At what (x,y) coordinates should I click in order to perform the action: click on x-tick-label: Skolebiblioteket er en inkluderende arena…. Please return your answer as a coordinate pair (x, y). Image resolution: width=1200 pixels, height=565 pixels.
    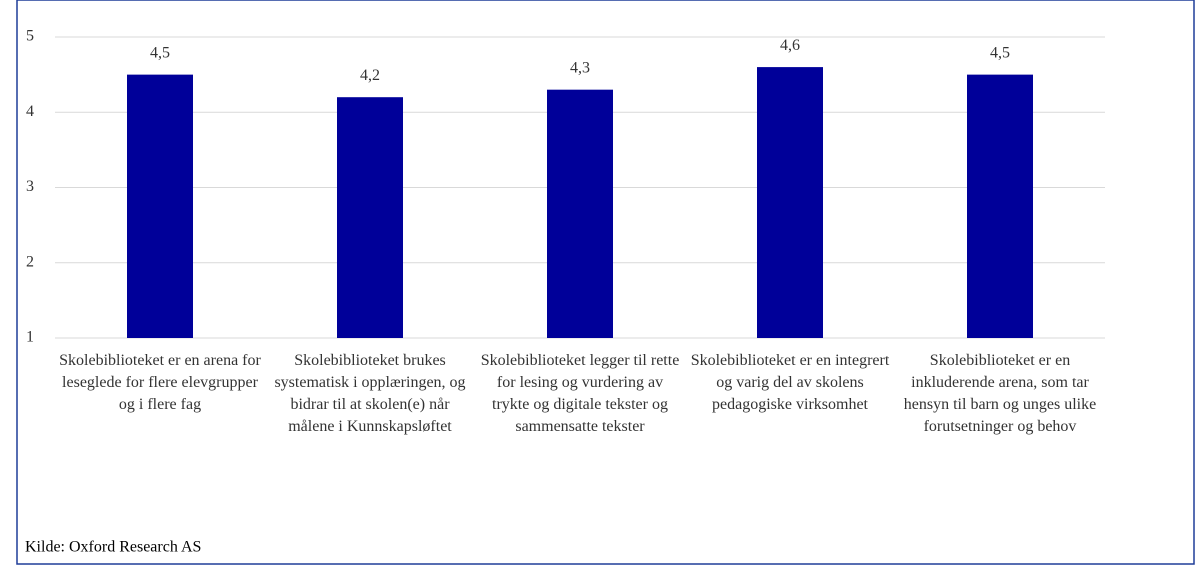
    Looking at the image, I should click on (1000, 393).